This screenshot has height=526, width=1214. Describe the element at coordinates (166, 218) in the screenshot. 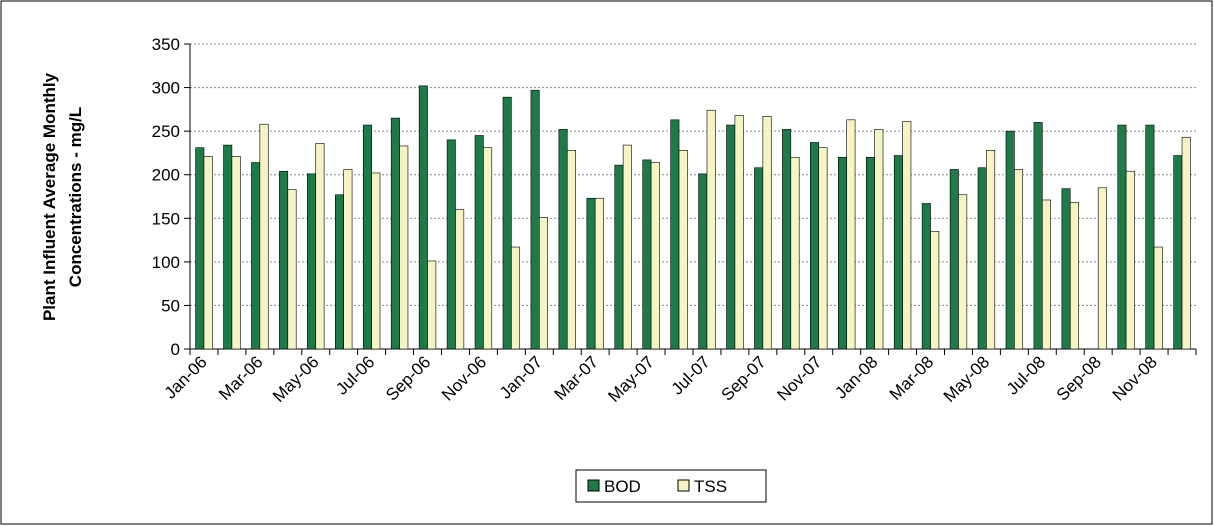

I see `y-tick-label: 150` at that location.